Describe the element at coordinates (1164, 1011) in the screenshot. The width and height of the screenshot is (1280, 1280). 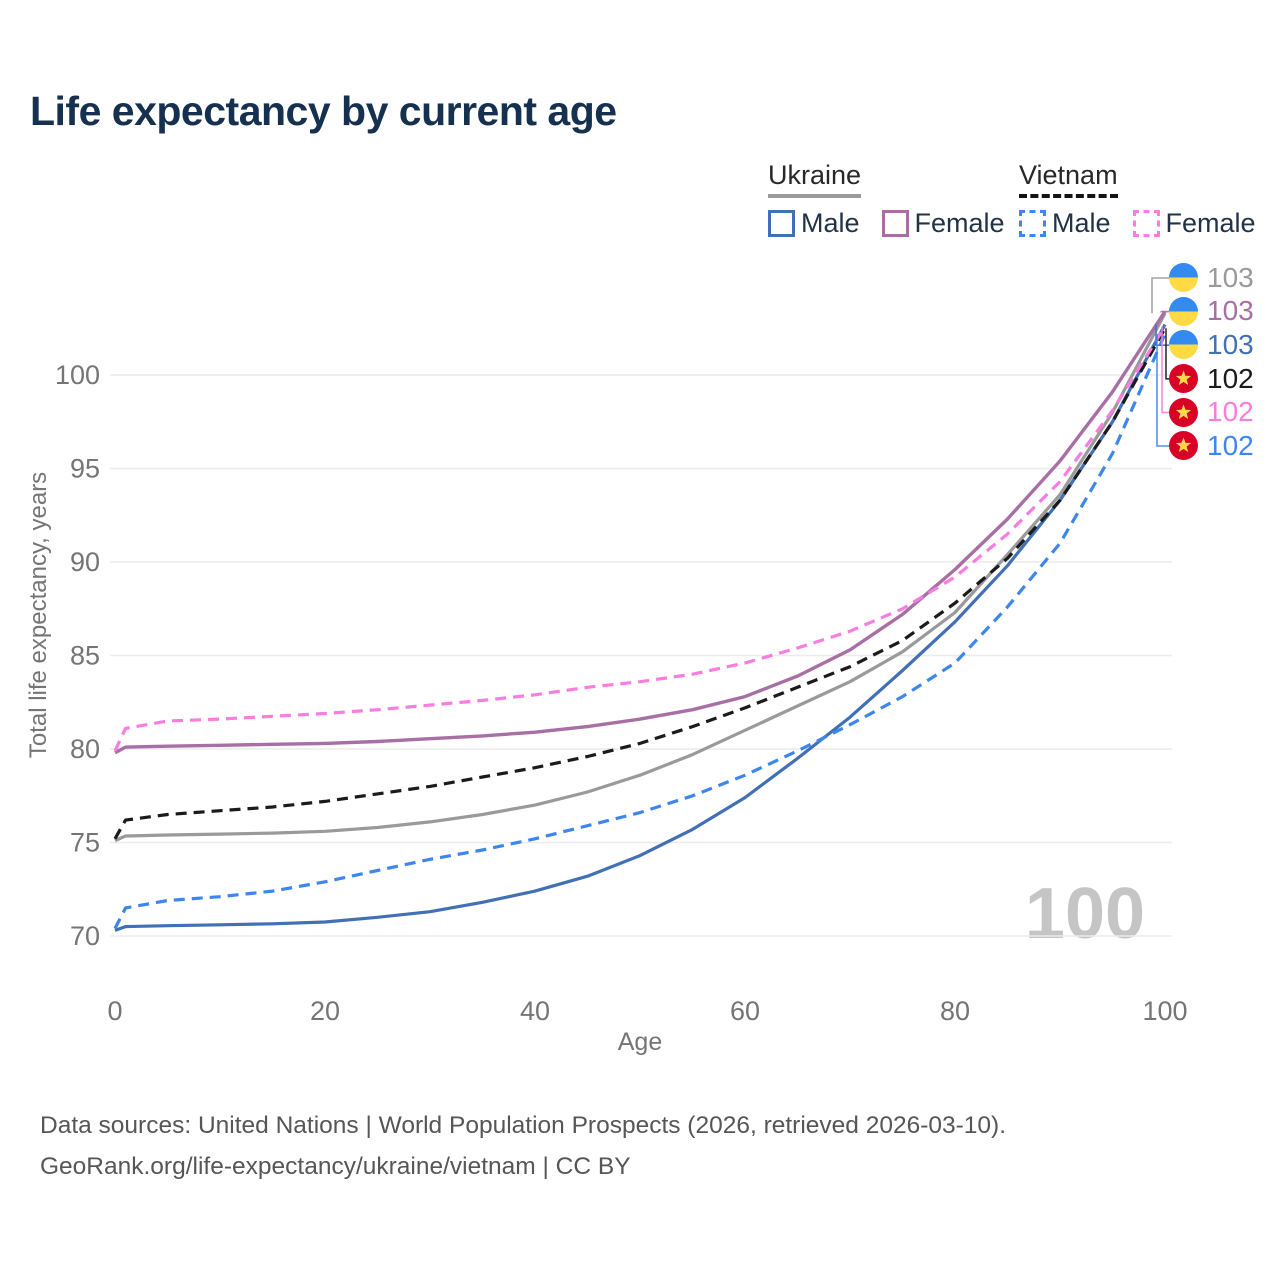
I see `x-tick-label-100: 100` at that location.